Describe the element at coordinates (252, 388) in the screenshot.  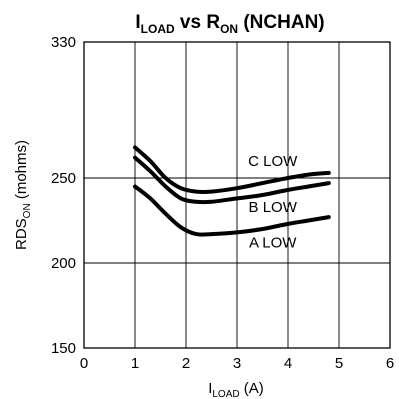
I see `x-axis-label-tail: (A)` at that location.